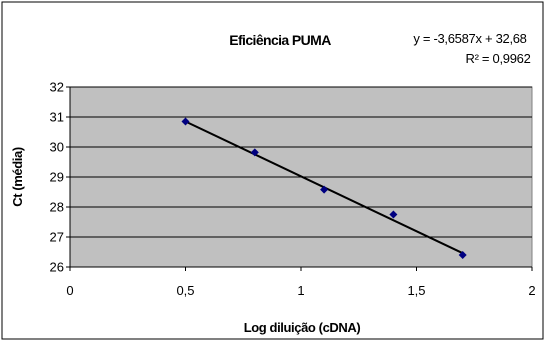  I want to click on y-tick-label: 28, so click(57, 207).